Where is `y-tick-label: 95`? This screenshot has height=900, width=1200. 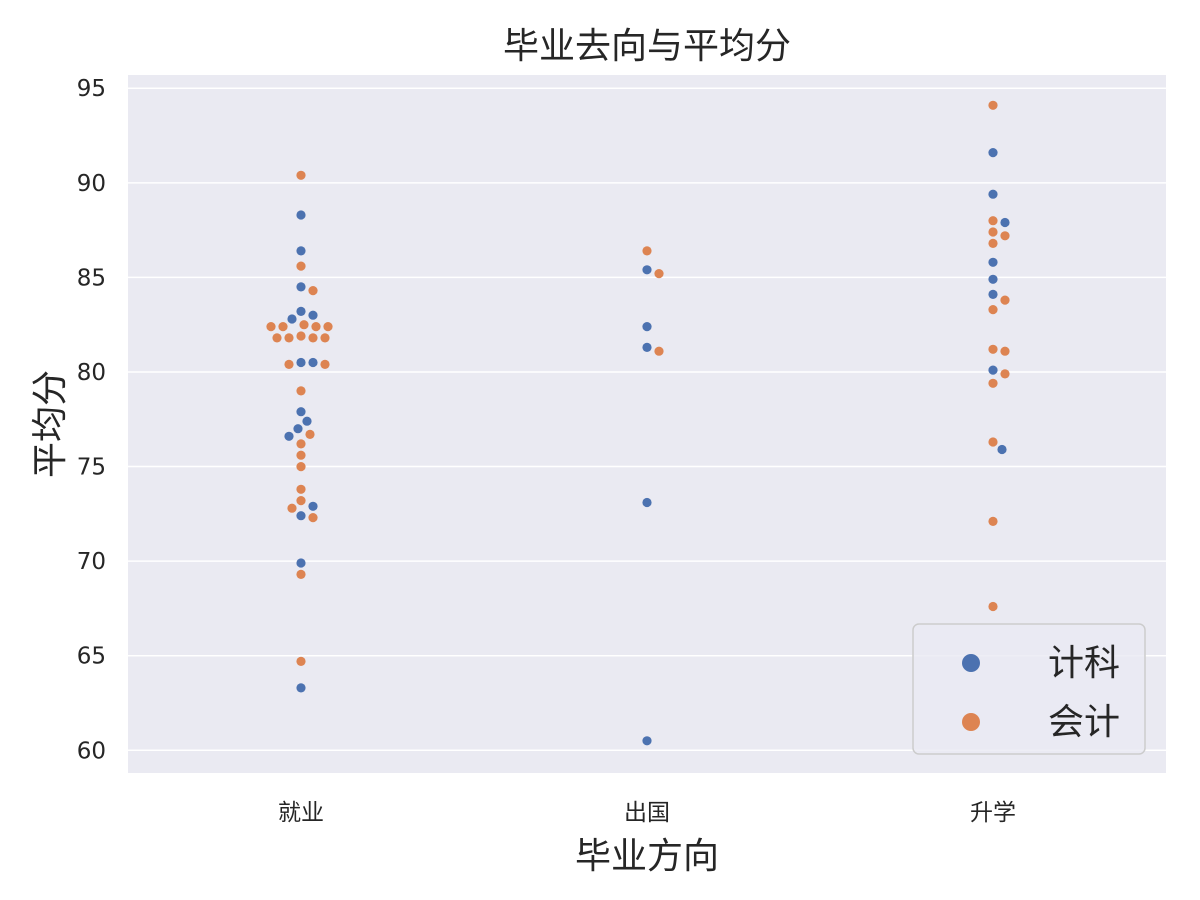 y-tick-label: 95 is located at coordinates (91, 89).